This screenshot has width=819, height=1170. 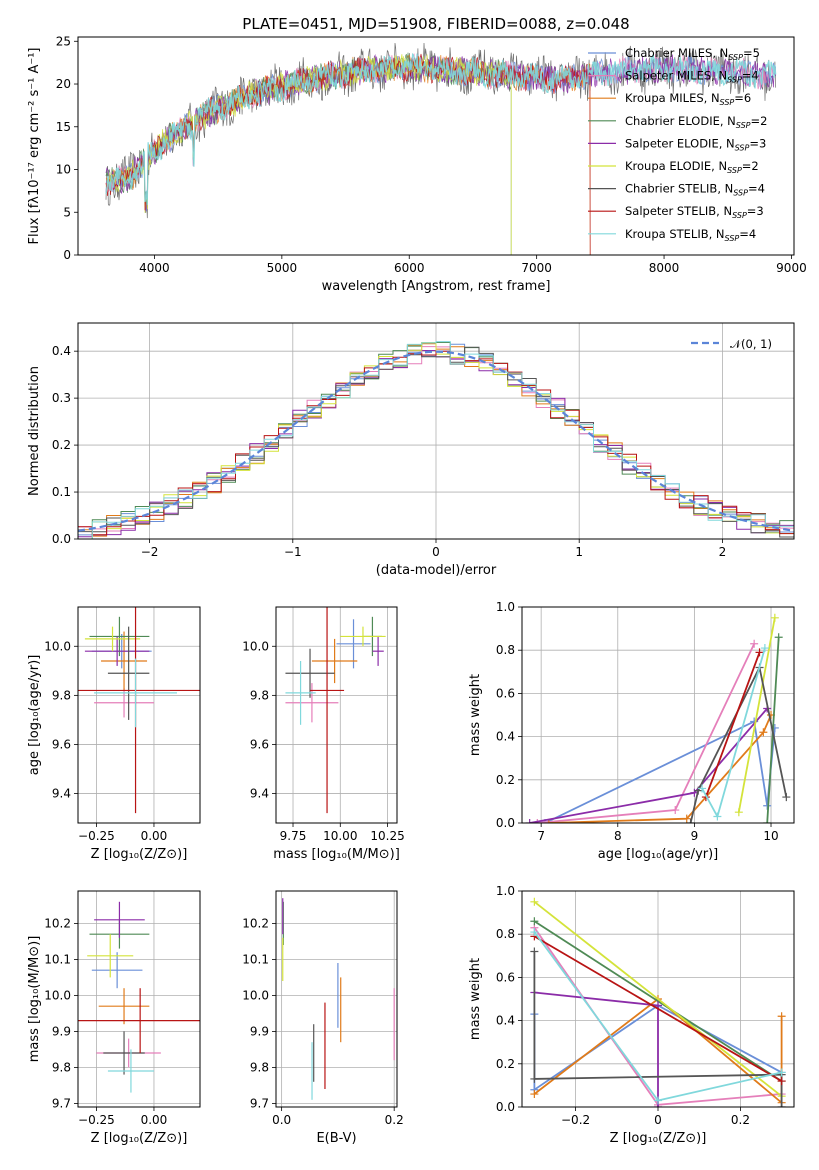 I want to click on y-tick-label: 20, so click(x=63, y=84).